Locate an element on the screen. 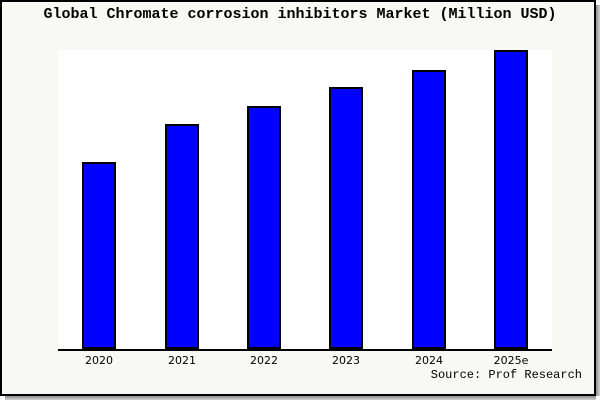  bar-2022 is located at coordinates (264, 227).